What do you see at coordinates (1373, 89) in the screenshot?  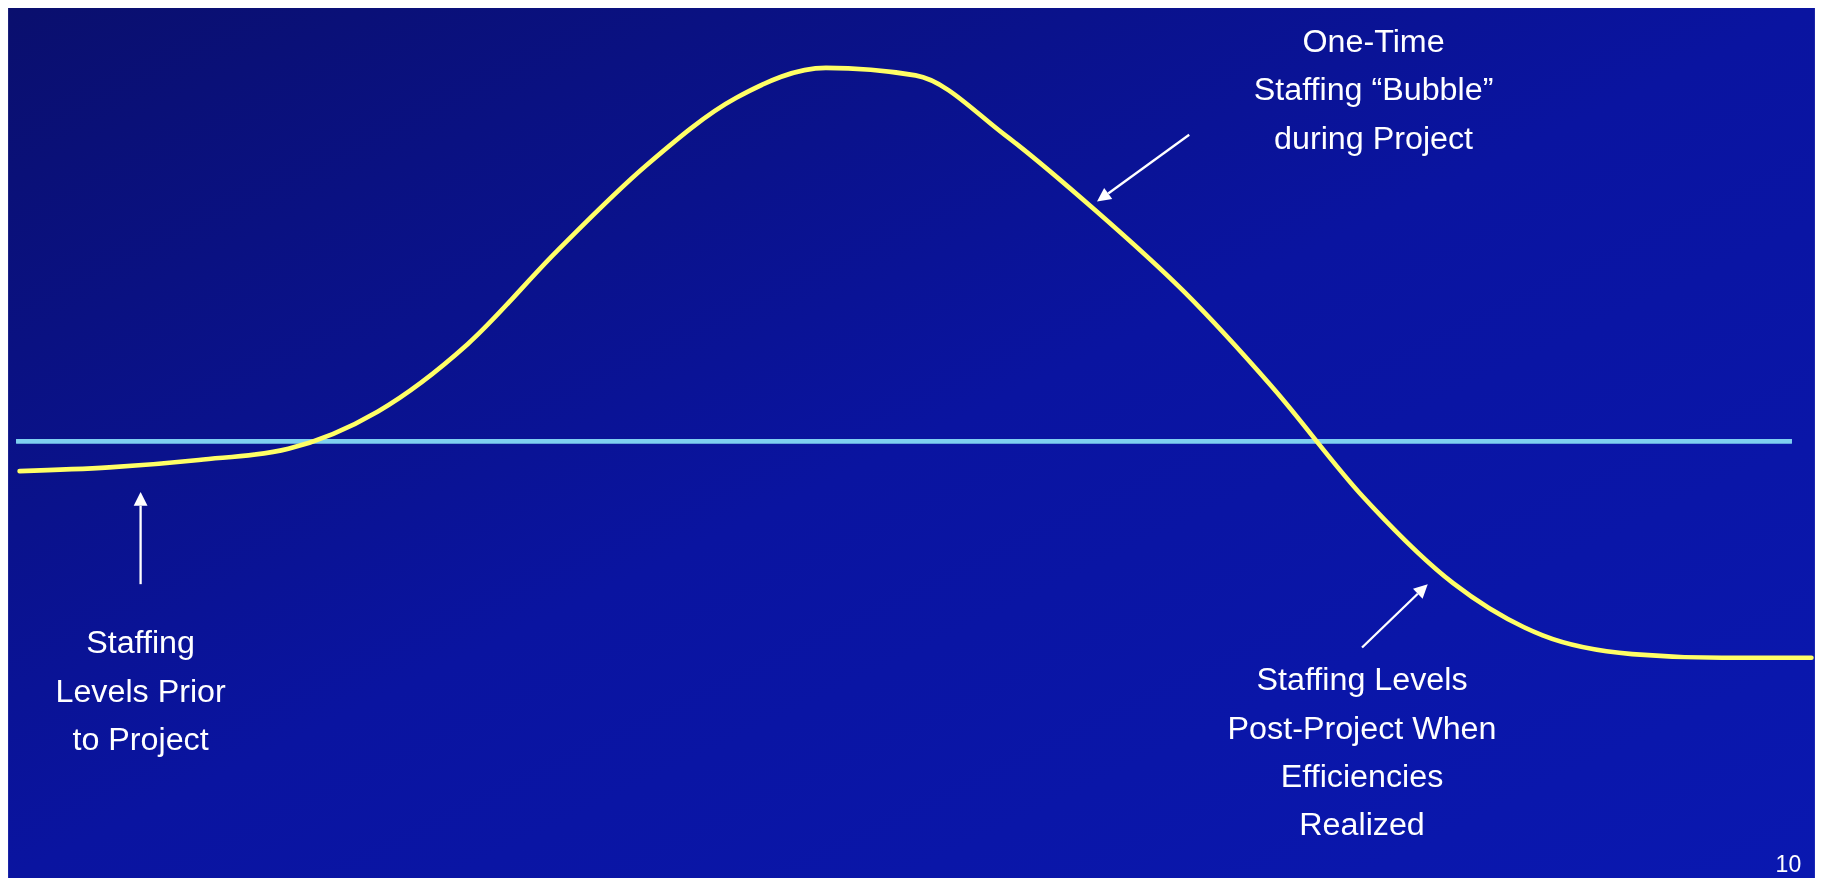 I see `annotation: One-Time Staffing “Bubble” during Project` at bounding box center [1373, 89].